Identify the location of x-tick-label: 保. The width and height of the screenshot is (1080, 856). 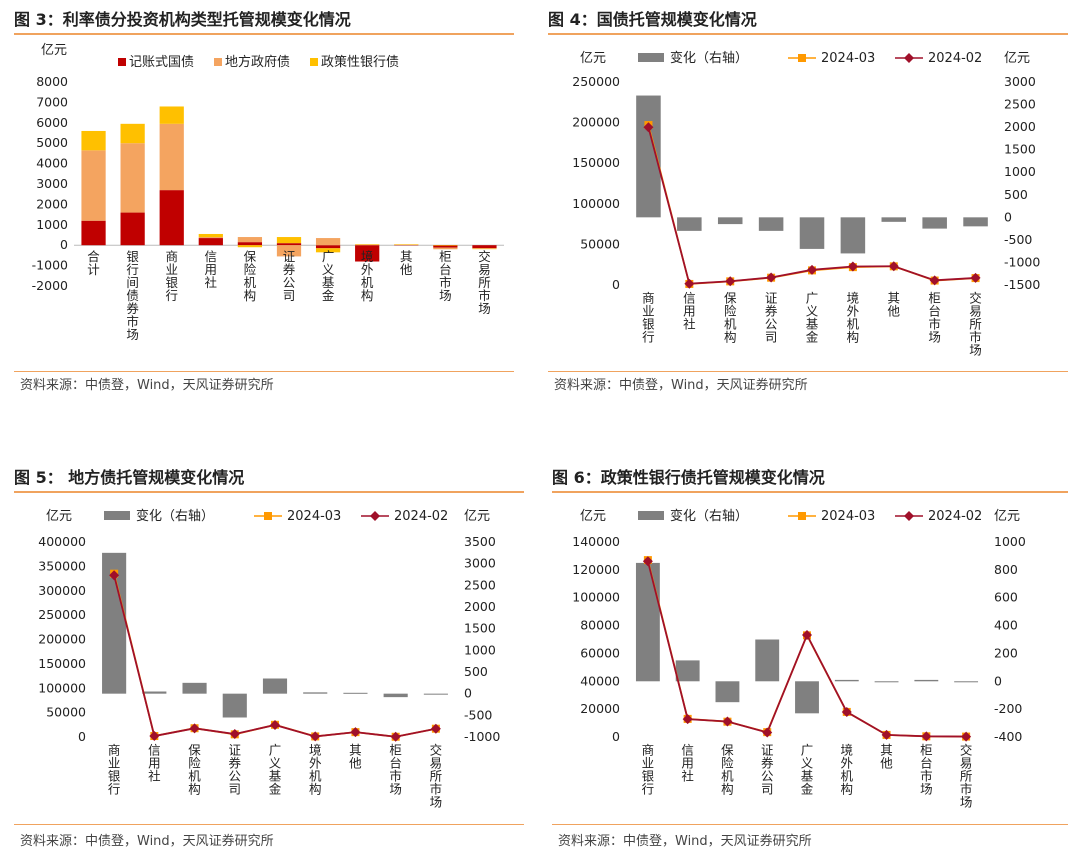
(194, 750).